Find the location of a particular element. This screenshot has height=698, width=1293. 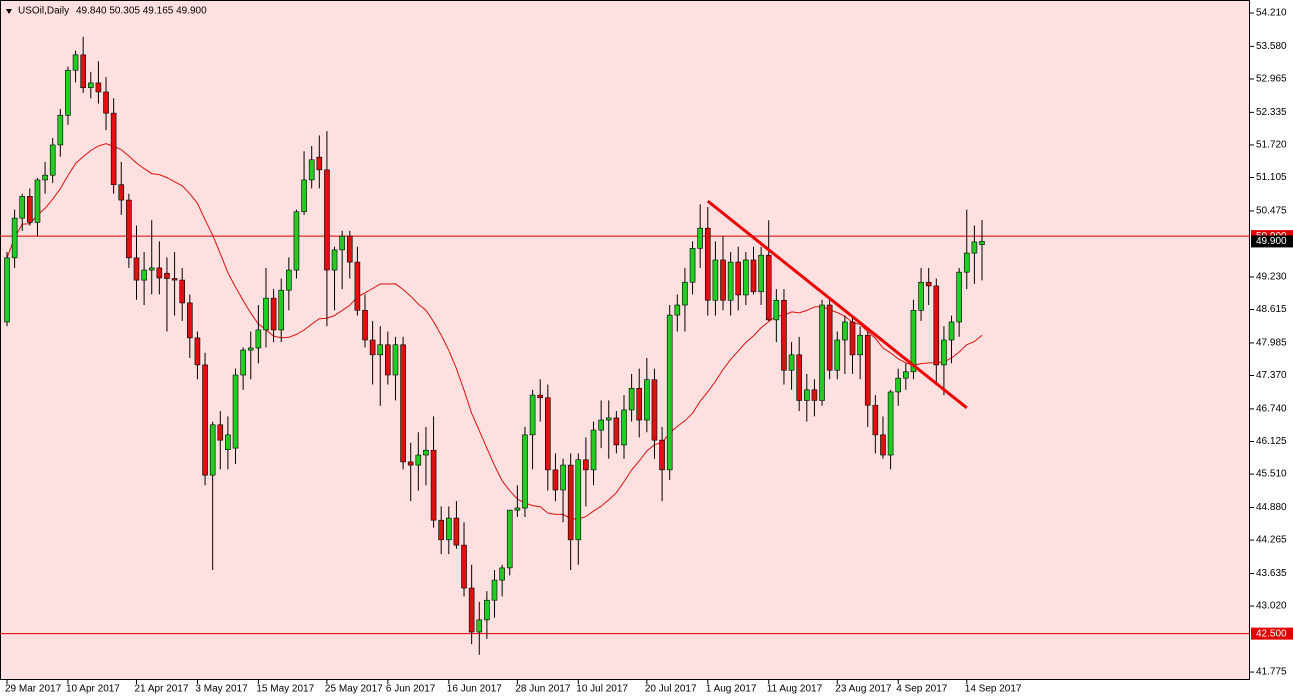

y-tick-label: 46.740 is located at coordinates (1271, 409).